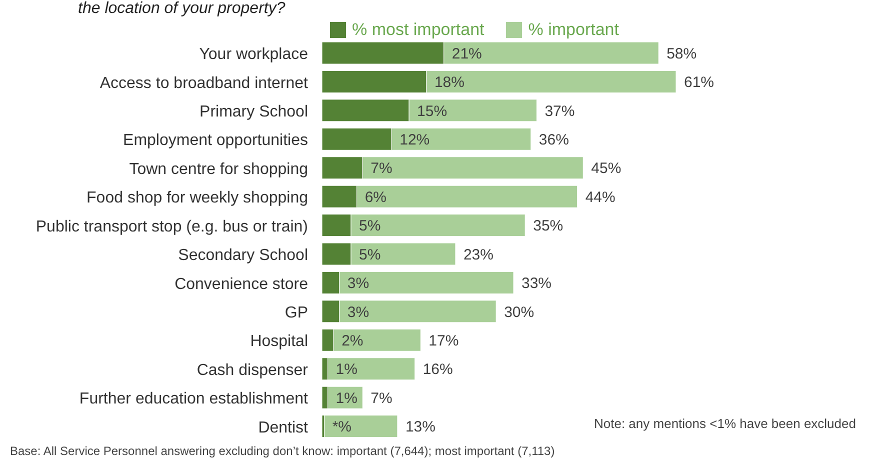  I want to click on total-label: 13%, so click(420, 427).